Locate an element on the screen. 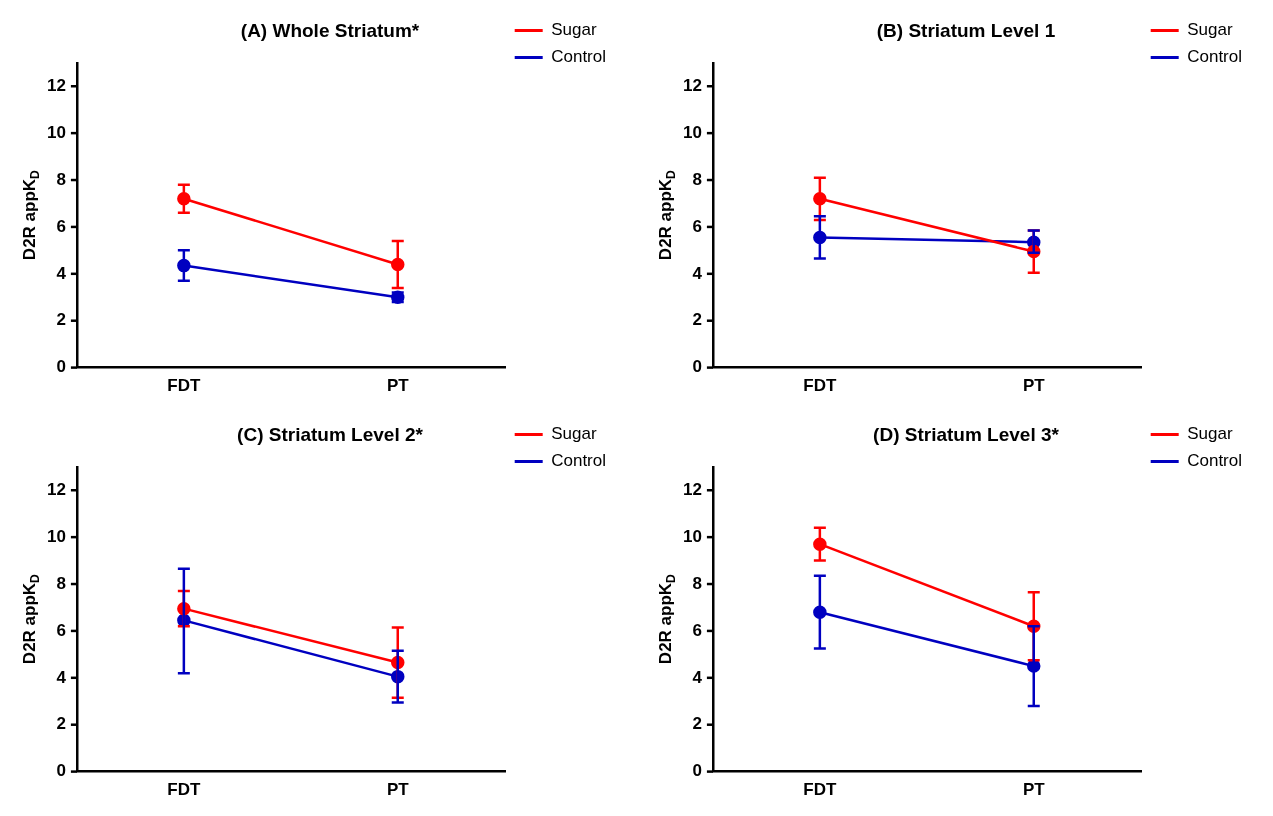 The image size is (1273, 816). chart-title: (B) Striatum Level 1 is located at coordinates (966, 30).